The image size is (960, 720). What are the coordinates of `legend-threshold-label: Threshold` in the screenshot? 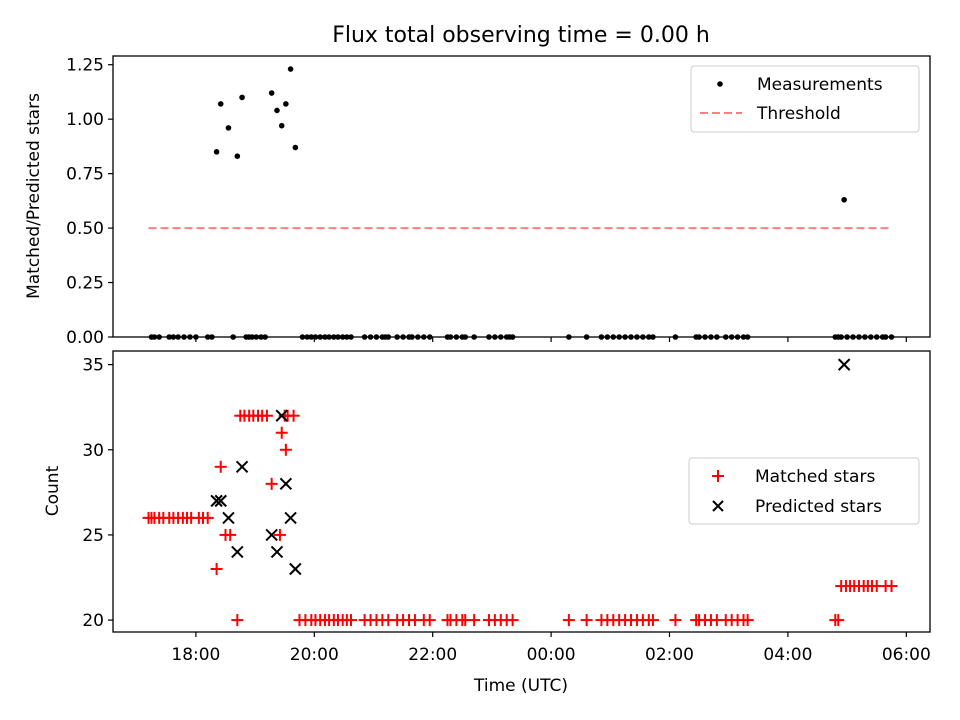 It's located at (798, 114).